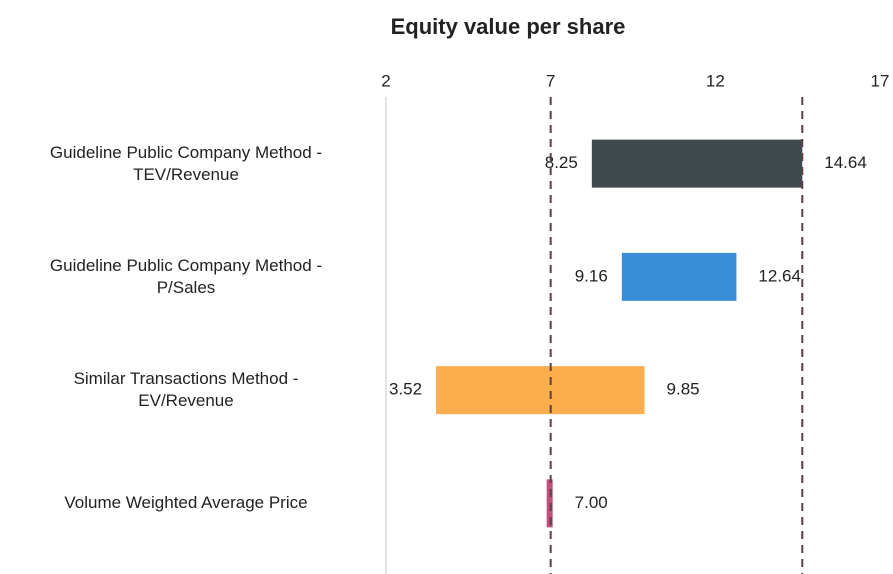 This screenshot has height=574, width=893. Describe the element at coordinates (508, 26) in the screenshot. I see `chart-title: Equity value per share` at that location.